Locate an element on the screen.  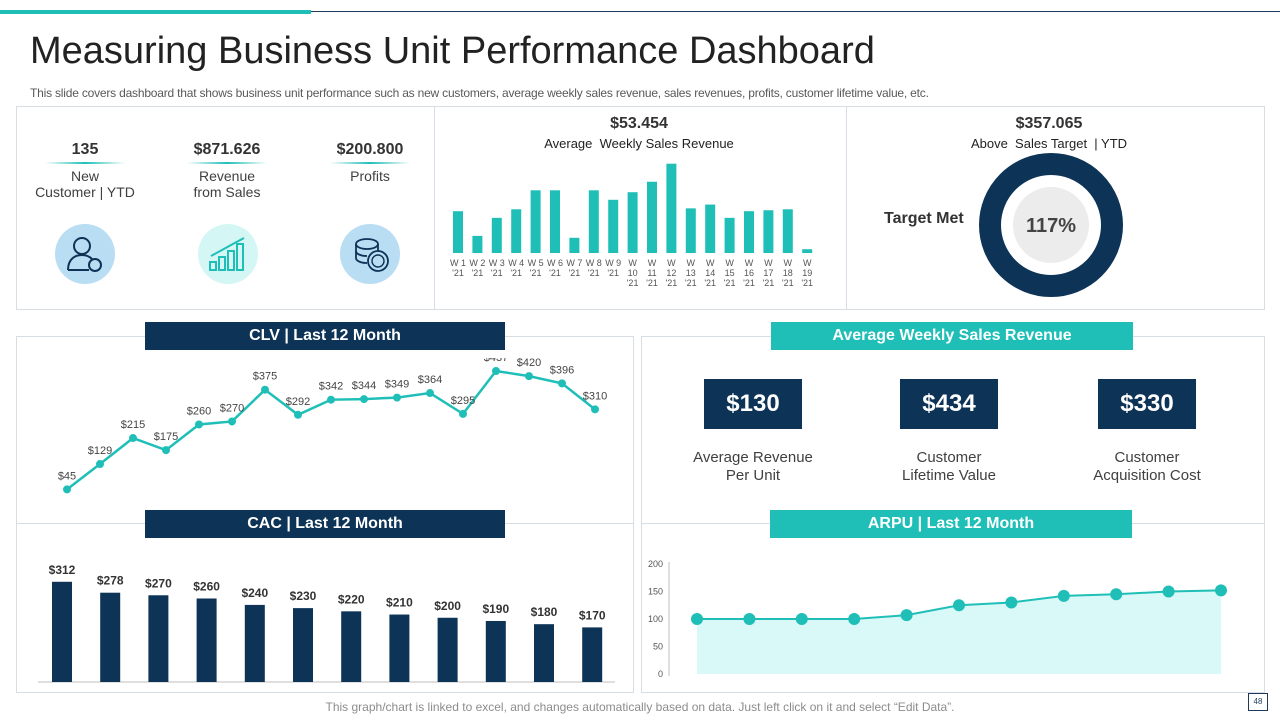
target-donut: 117% is located at coordinates (1051, 225).